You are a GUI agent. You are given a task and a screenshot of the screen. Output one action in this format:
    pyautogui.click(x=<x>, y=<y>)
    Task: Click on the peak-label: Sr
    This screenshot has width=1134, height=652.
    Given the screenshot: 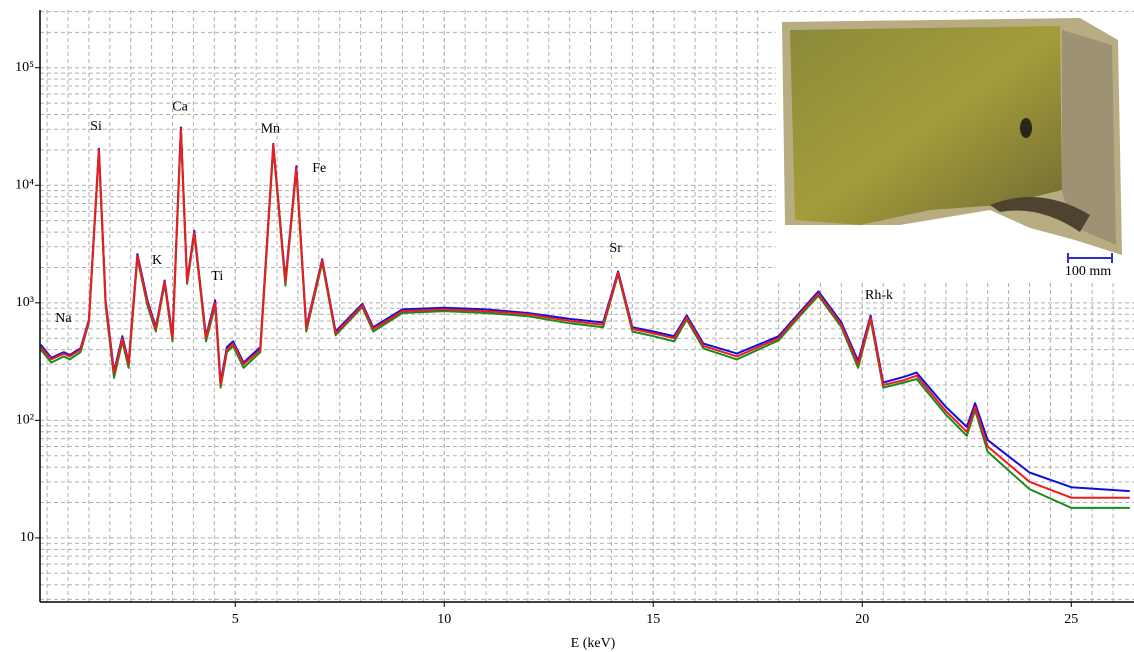 What is the action you would take?
    pyautogui.click(x=615, y=248)
    